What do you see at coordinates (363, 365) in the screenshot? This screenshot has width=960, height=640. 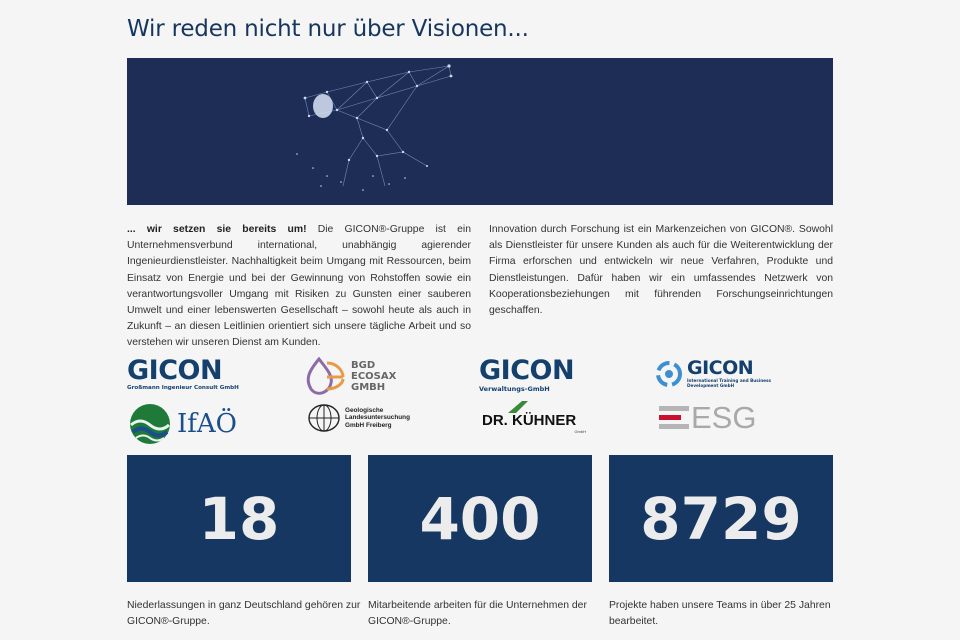 I see `logo-bgd-line1: BGD` at bounding box center [363, 365].